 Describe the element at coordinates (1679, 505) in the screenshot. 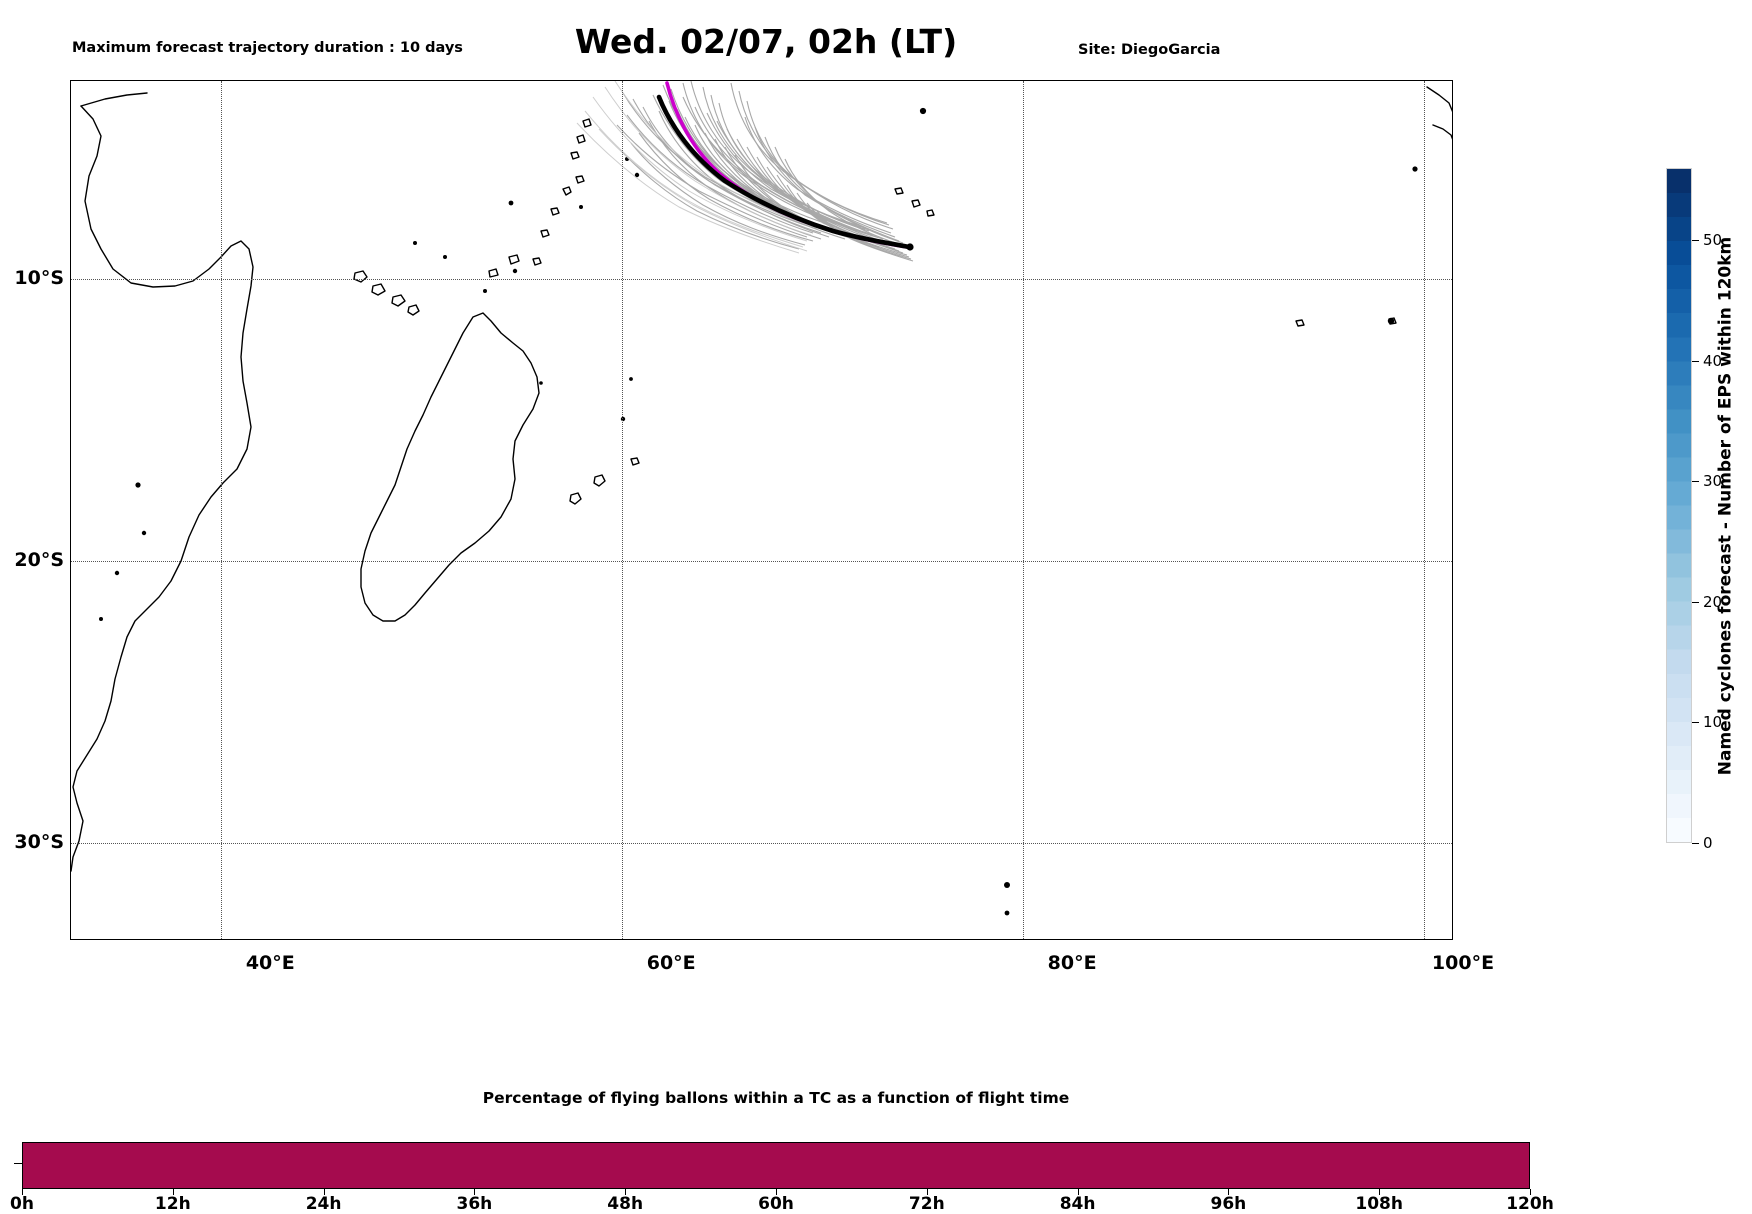

I see `colorbar-gradient` at that location.